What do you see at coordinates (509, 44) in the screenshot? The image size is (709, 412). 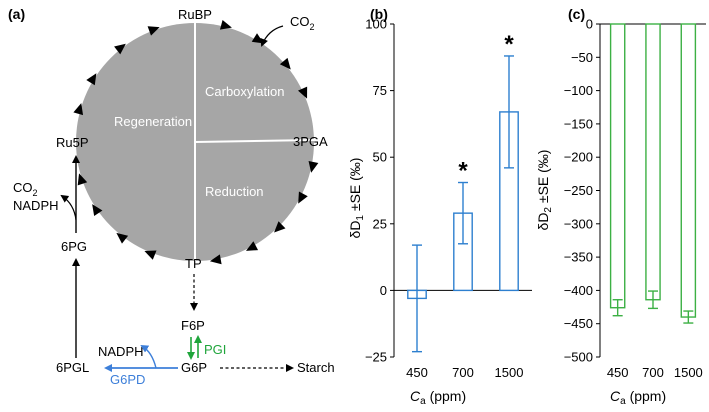 I see `significance-marker-1500: *` at bounding box center [509, 44].